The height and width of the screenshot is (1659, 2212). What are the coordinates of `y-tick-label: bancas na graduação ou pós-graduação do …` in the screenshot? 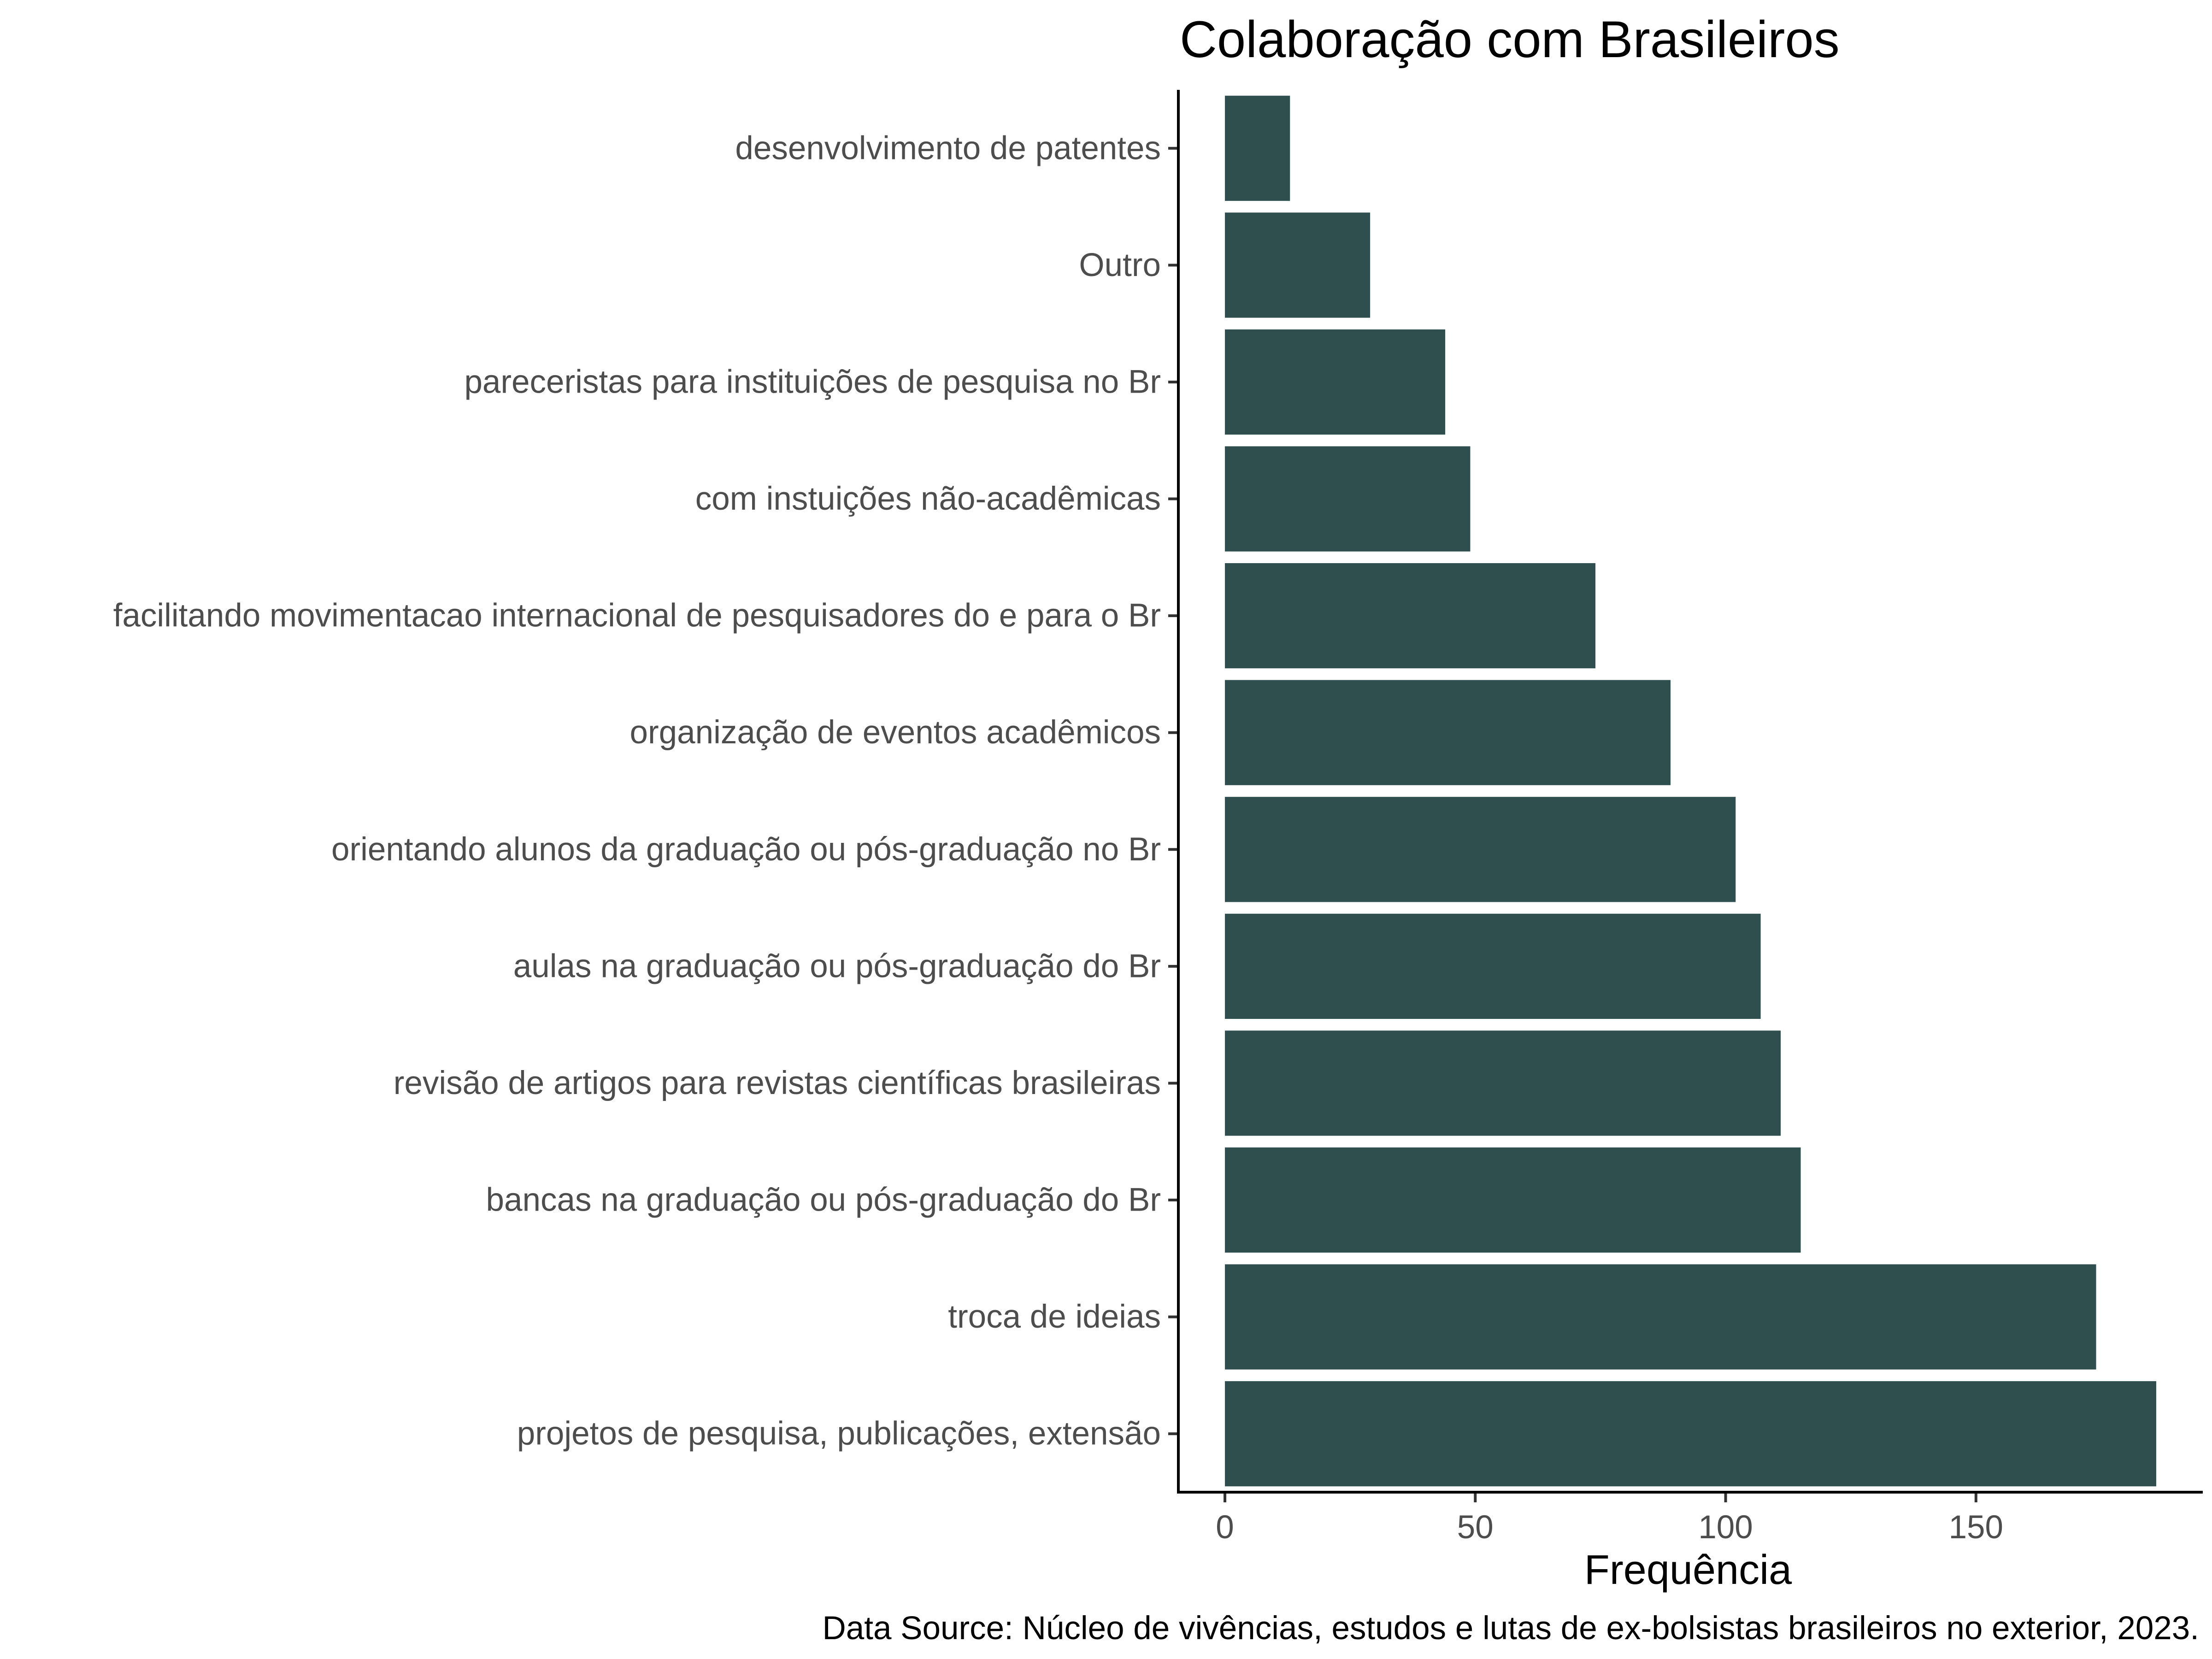 It's located at (823, 1200).